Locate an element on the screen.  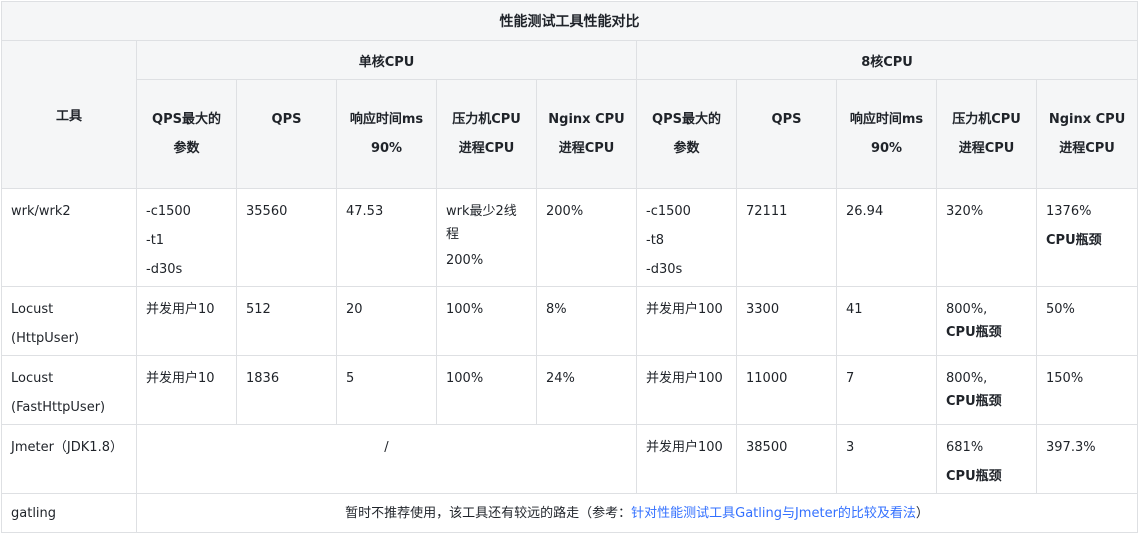
resp-cell: 47.53 is located at coordinates (386, 237).